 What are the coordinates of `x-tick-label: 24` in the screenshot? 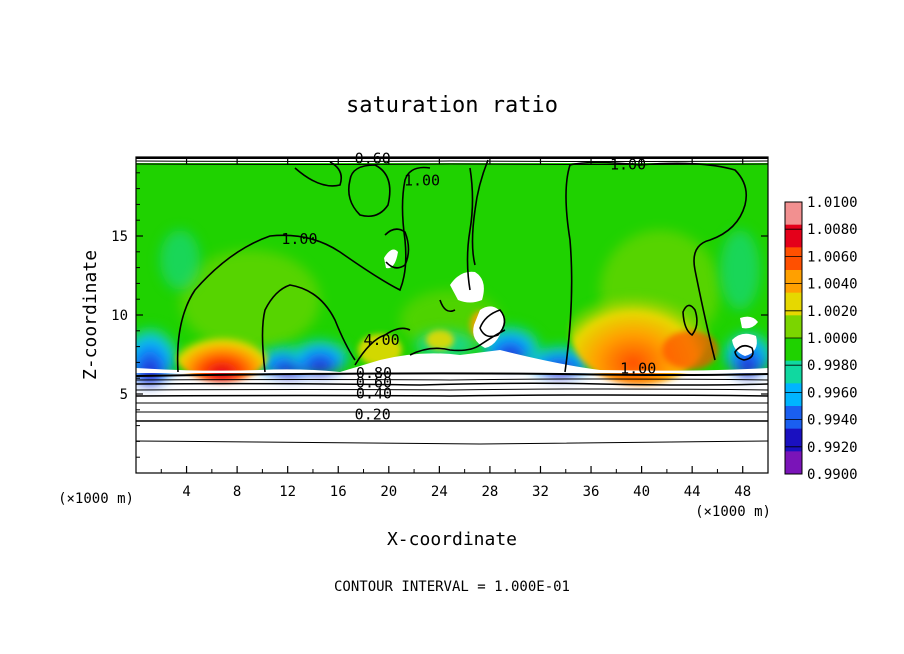 It's located at (439, 492).